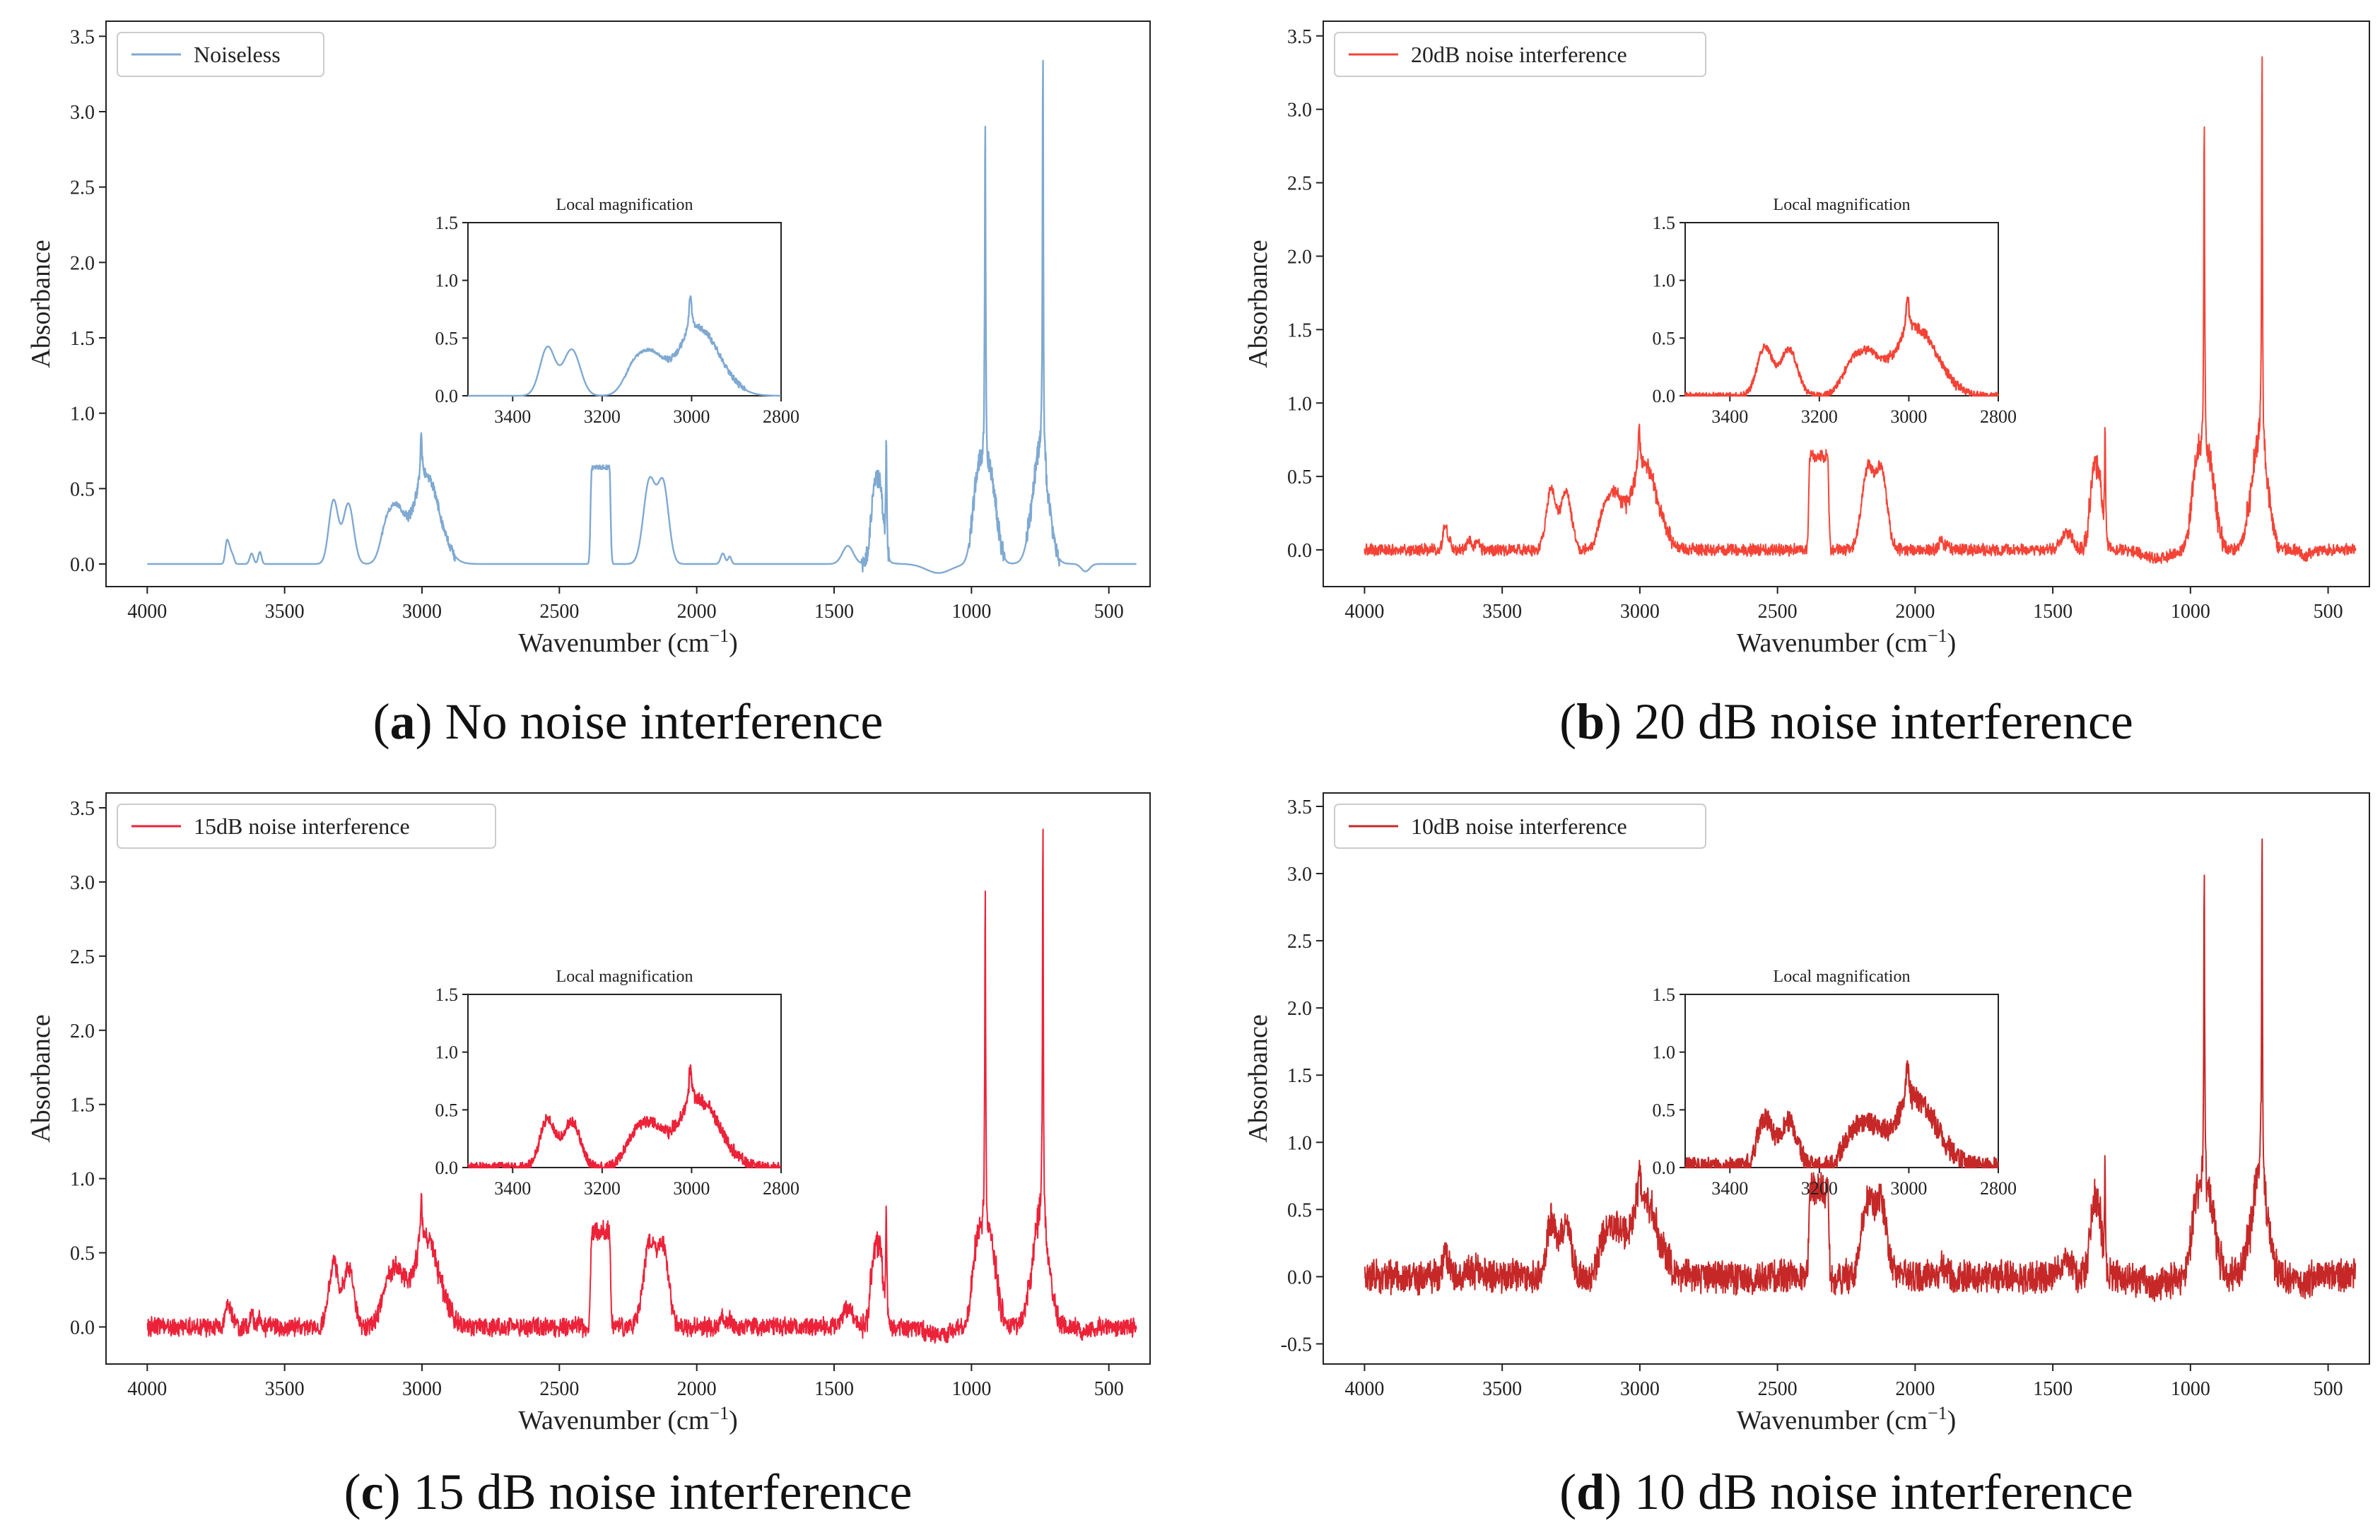  Describe the element at coordinates (83, 1031) in the screenshot. I see `y-tick-label: 2.0` at that location.